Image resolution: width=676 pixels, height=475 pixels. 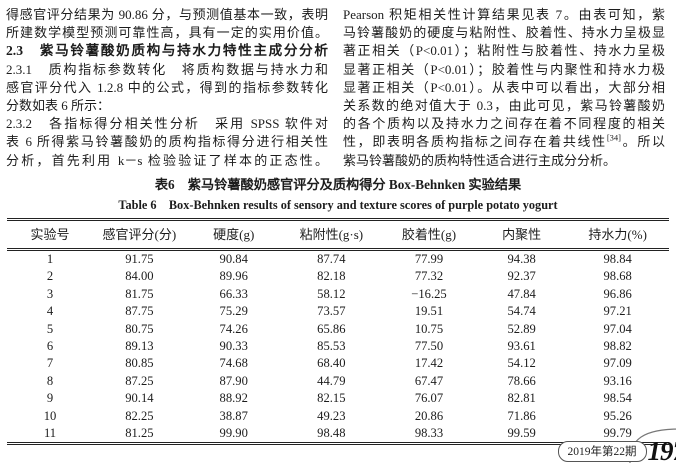 I want to click on text-line: Pearson 积矩相关性计算结果见表 7。由表可知，紫, so click(x=504, y=14).